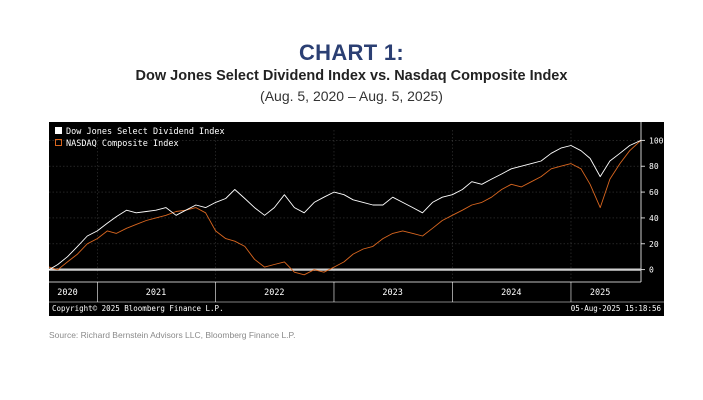 This screenshot has height=400, width=703. Describe the element at coordinates (652, 202) in the screenshot. I see `y-axis: 0 20 40 60 80 100` at that location.